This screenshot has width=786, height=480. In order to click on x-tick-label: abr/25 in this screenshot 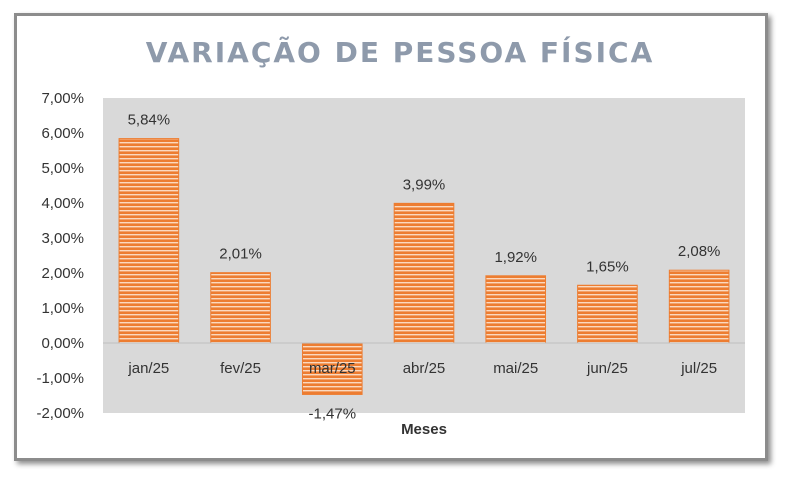, I will do `click(424, 368)`.